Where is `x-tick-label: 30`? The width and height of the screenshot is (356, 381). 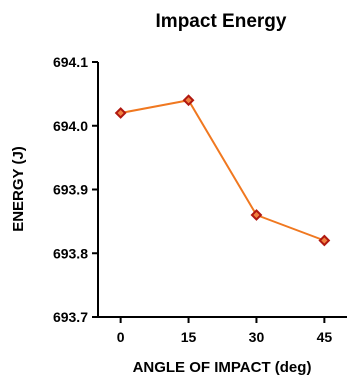 x-tick-label: 30 is located at coordinates (257, 337).